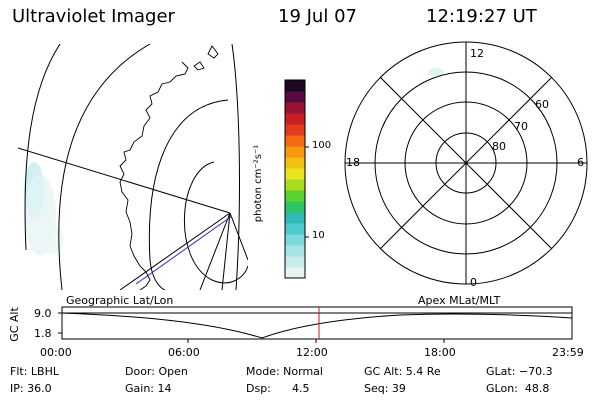 Image resolution: width=600 pixels, height=400 pixels. What do you see at coordinates (580, 162) in the screenshot?
I see `mlt-label-6: 6` at bounding box center [580, 162].